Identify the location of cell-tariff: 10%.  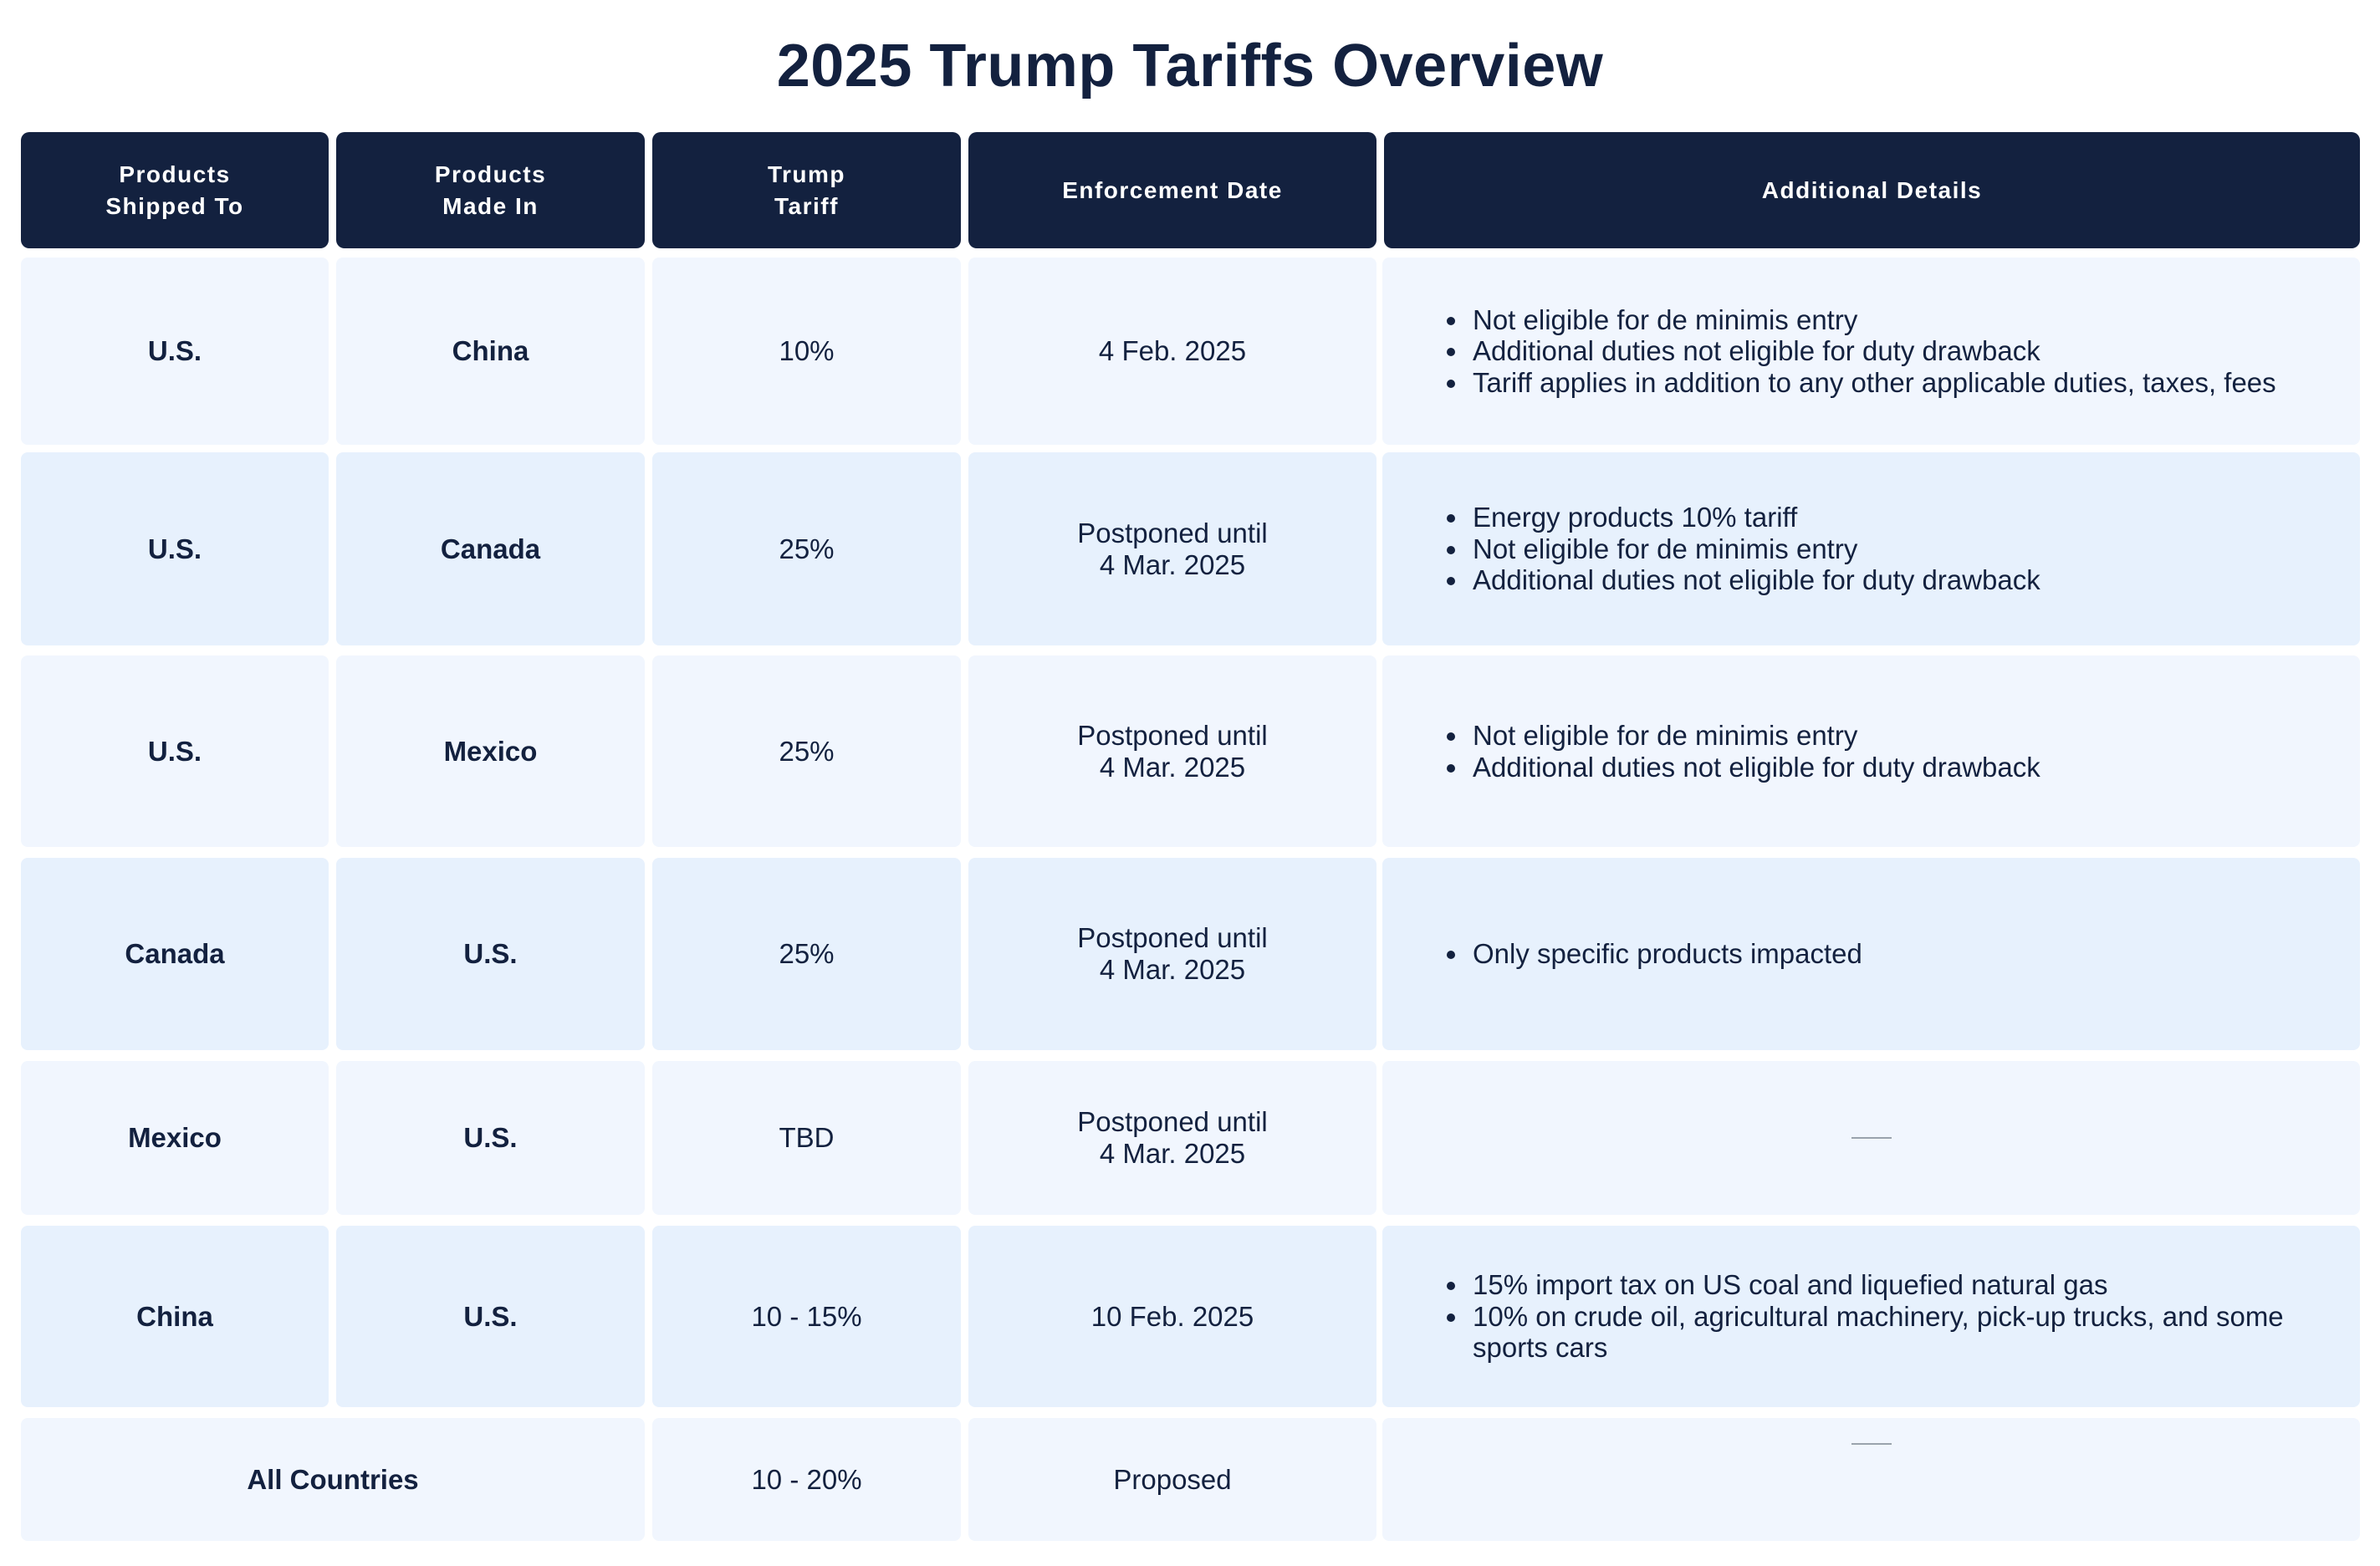
(806, 351).